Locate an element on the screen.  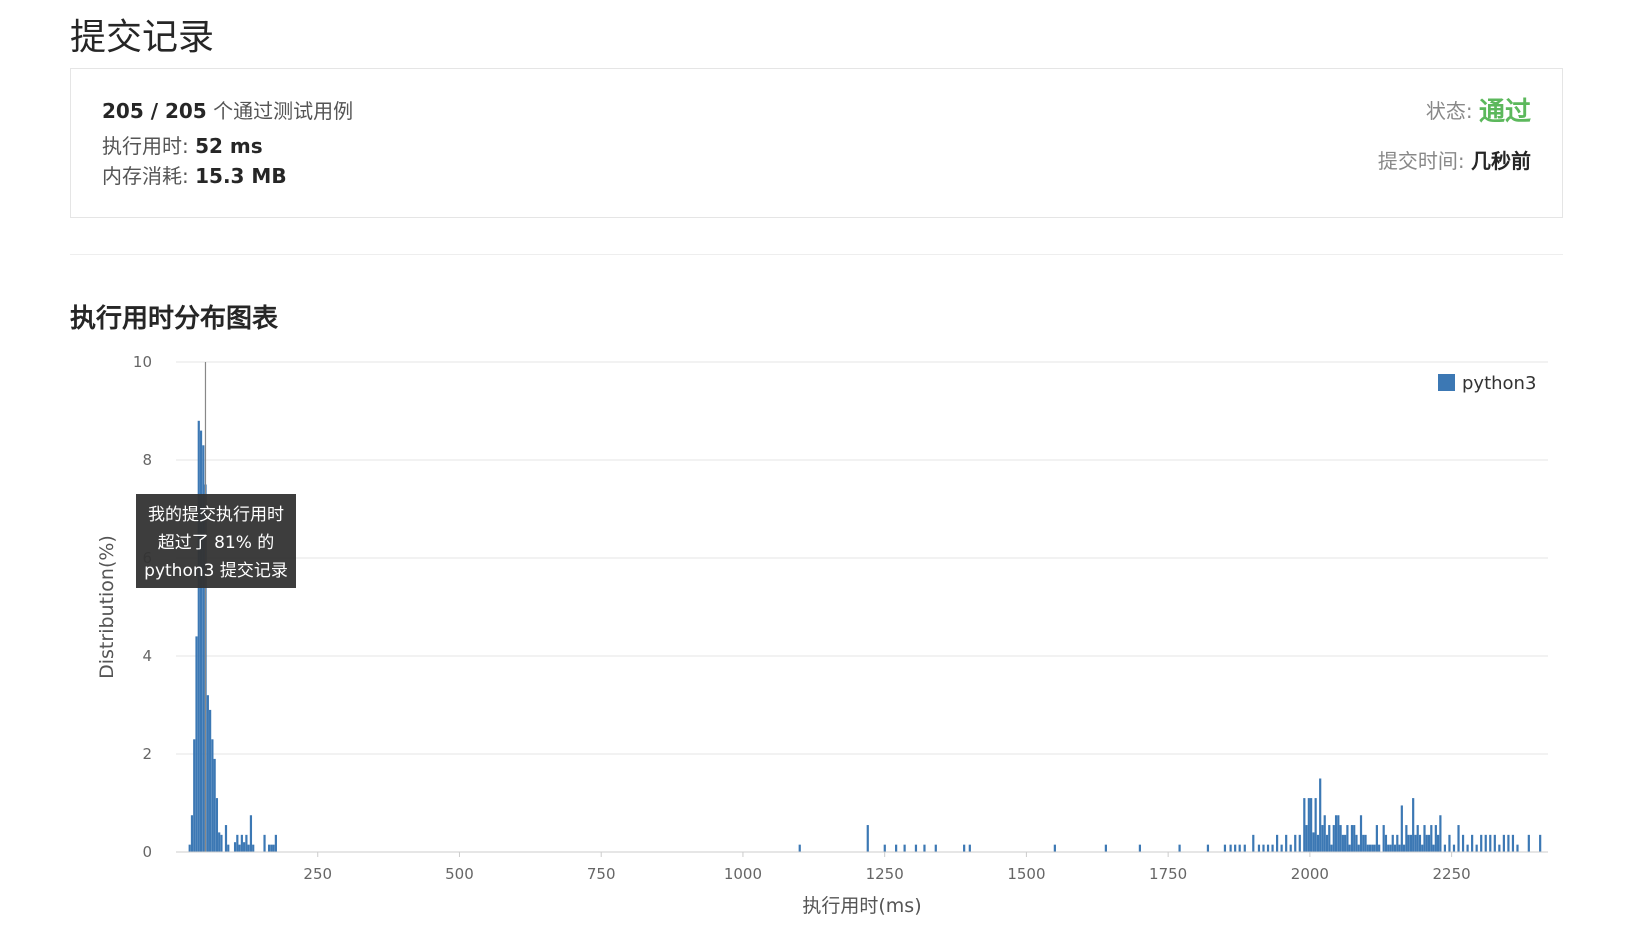
memory-value: 15.3 MB is located at coordinates (241, 176).